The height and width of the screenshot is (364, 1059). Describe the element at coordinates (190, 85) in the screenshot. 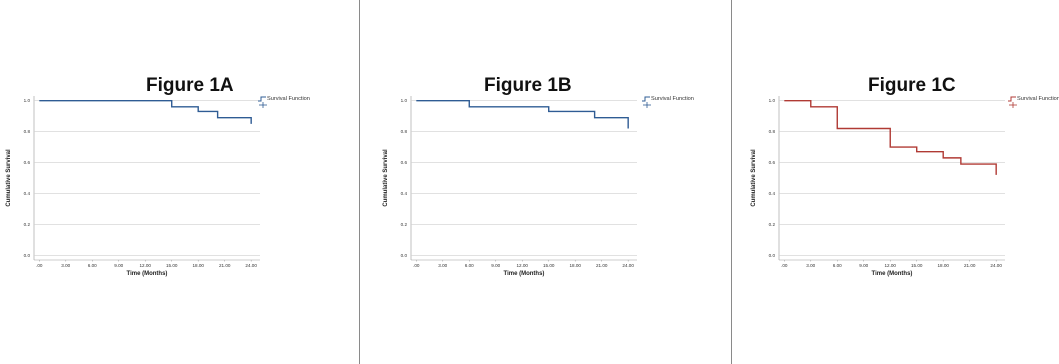

I see `chart-title: Figure 1A` at that location.